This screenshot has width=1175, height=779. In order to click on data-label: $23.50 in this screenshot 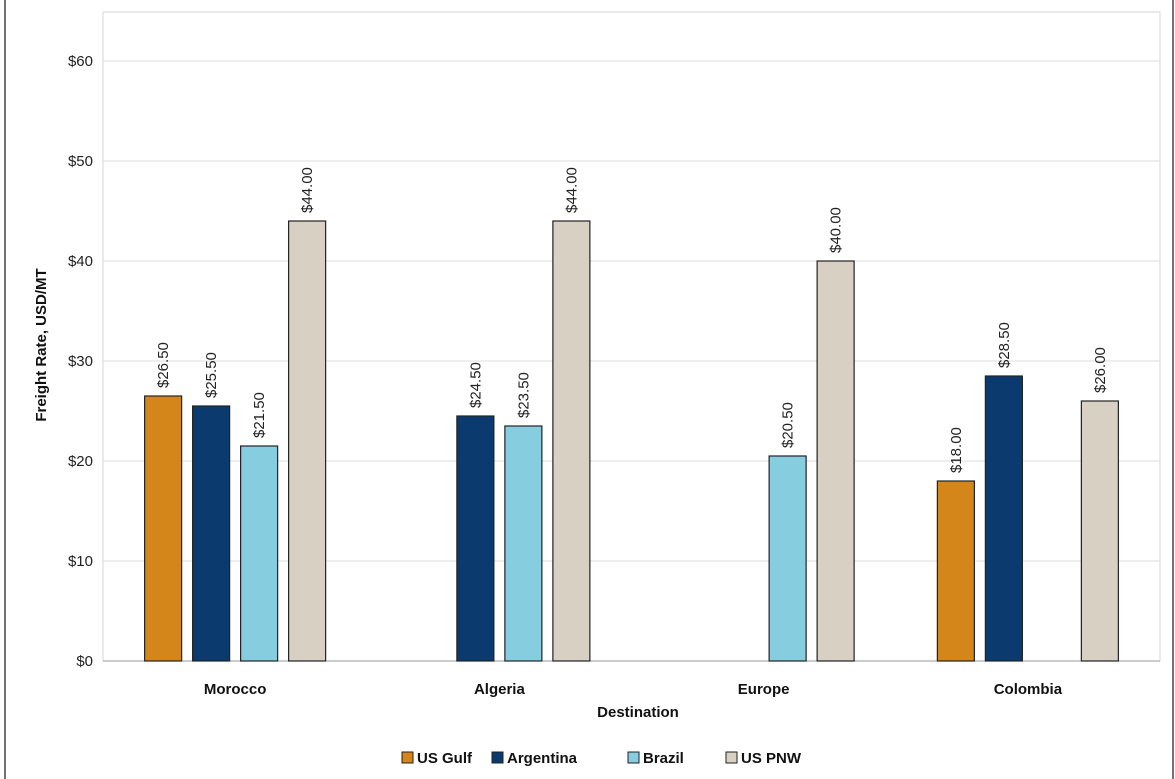, I will do `click(523, 395)`.